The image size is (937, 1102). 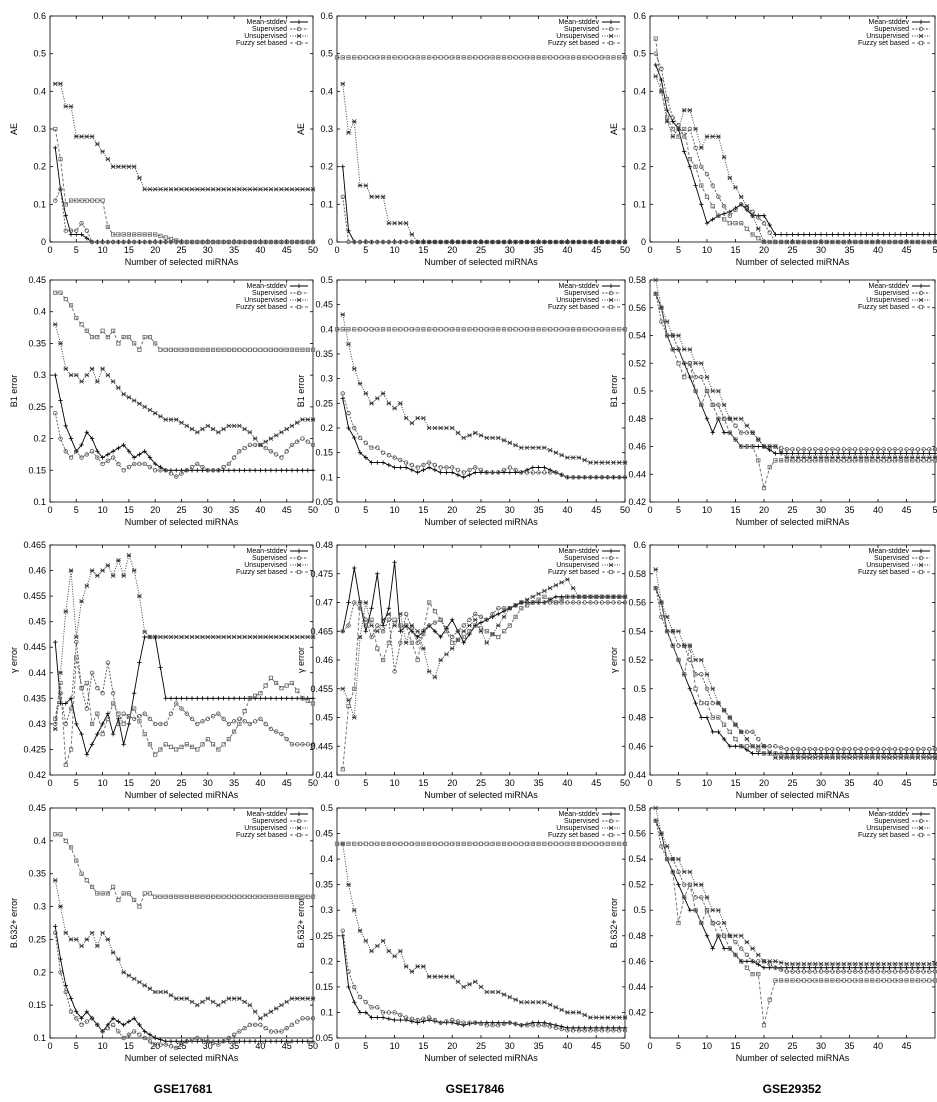 I want to click on legend-label: Supervised, so click(x=581, y=293).